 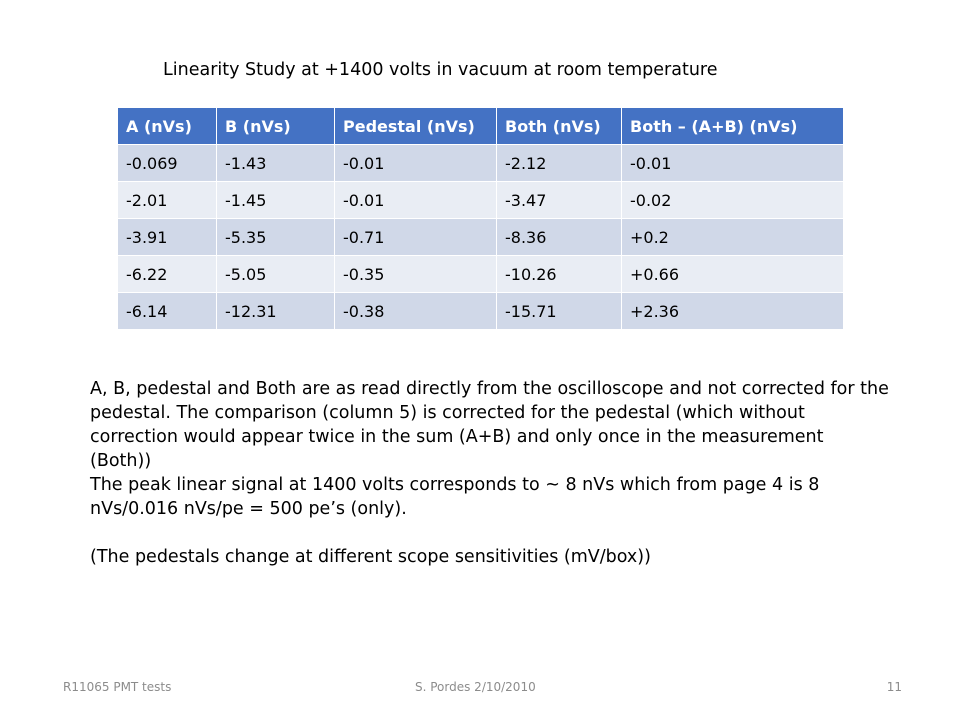 I want to click on footer-author-date: S. Pordes 2/10/2010, so click(x=475, y=687).